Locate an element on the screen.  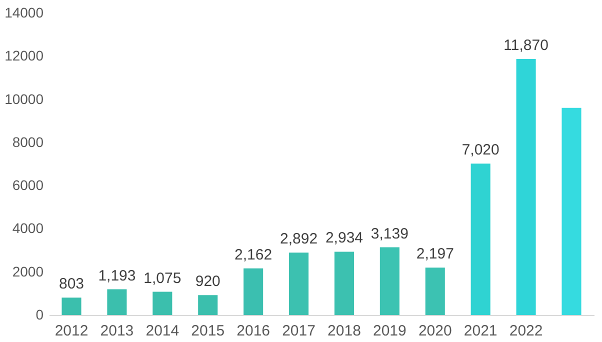
y-tick-label: 0 is located at coordinates (40, 314).